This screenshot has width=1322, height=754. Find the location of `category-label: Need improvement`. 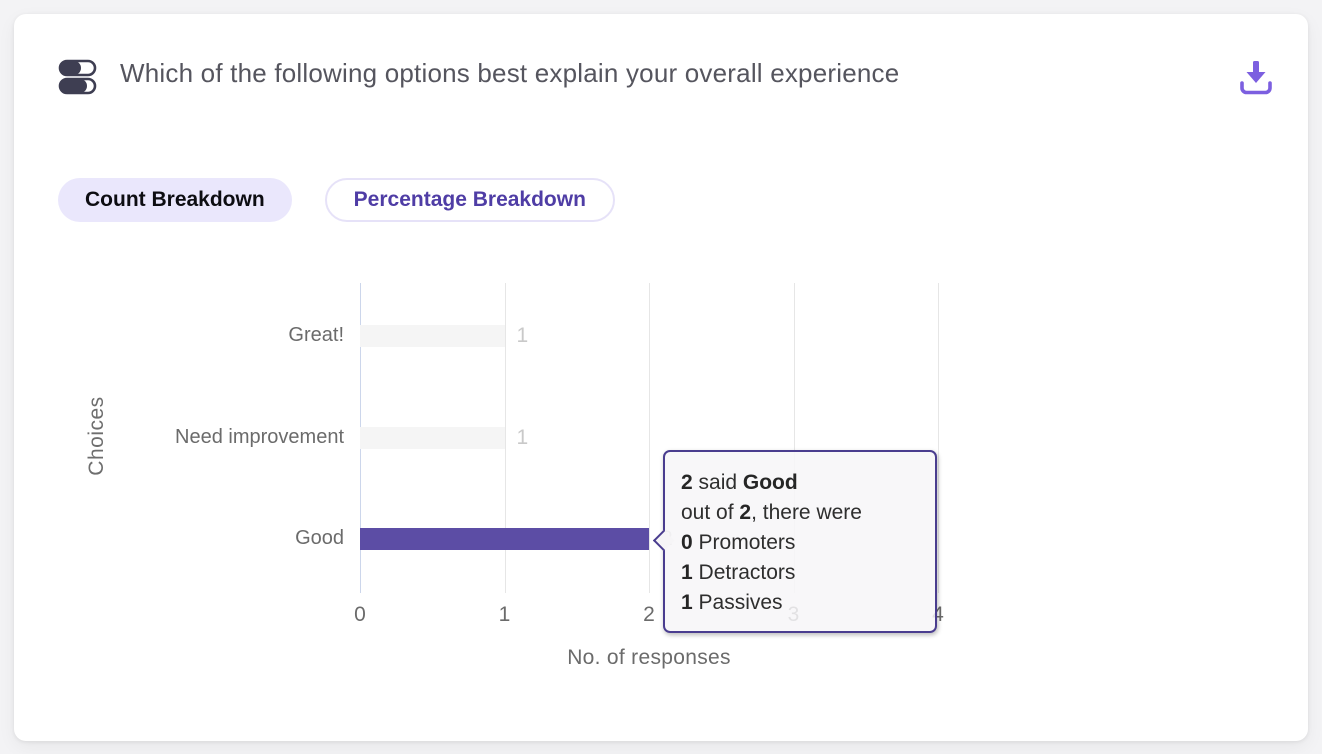

category-label: Need improvement is located at coordinates (259, 437).